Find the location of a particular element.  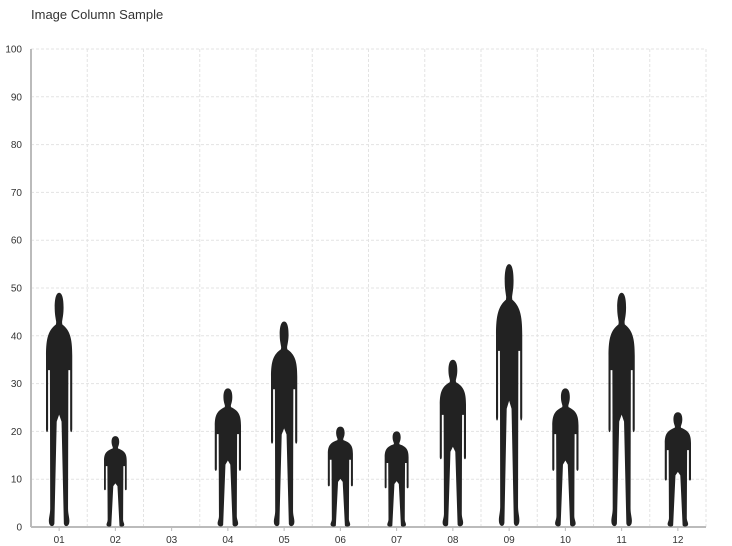

x-tick-label: 02 is located at coordinates (116, 540).